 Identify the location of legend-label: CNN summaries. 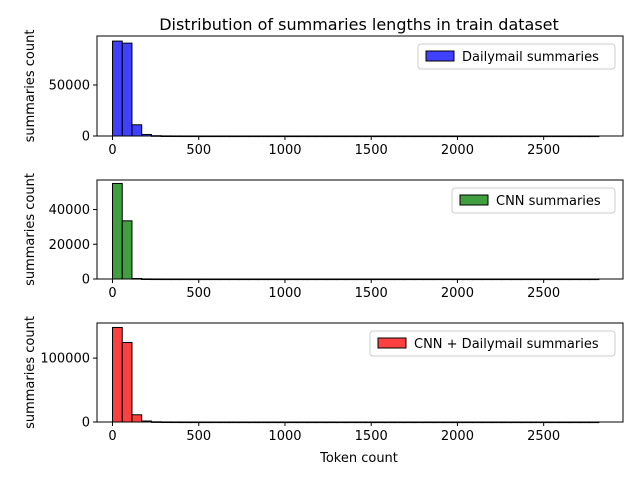
(548, 201).